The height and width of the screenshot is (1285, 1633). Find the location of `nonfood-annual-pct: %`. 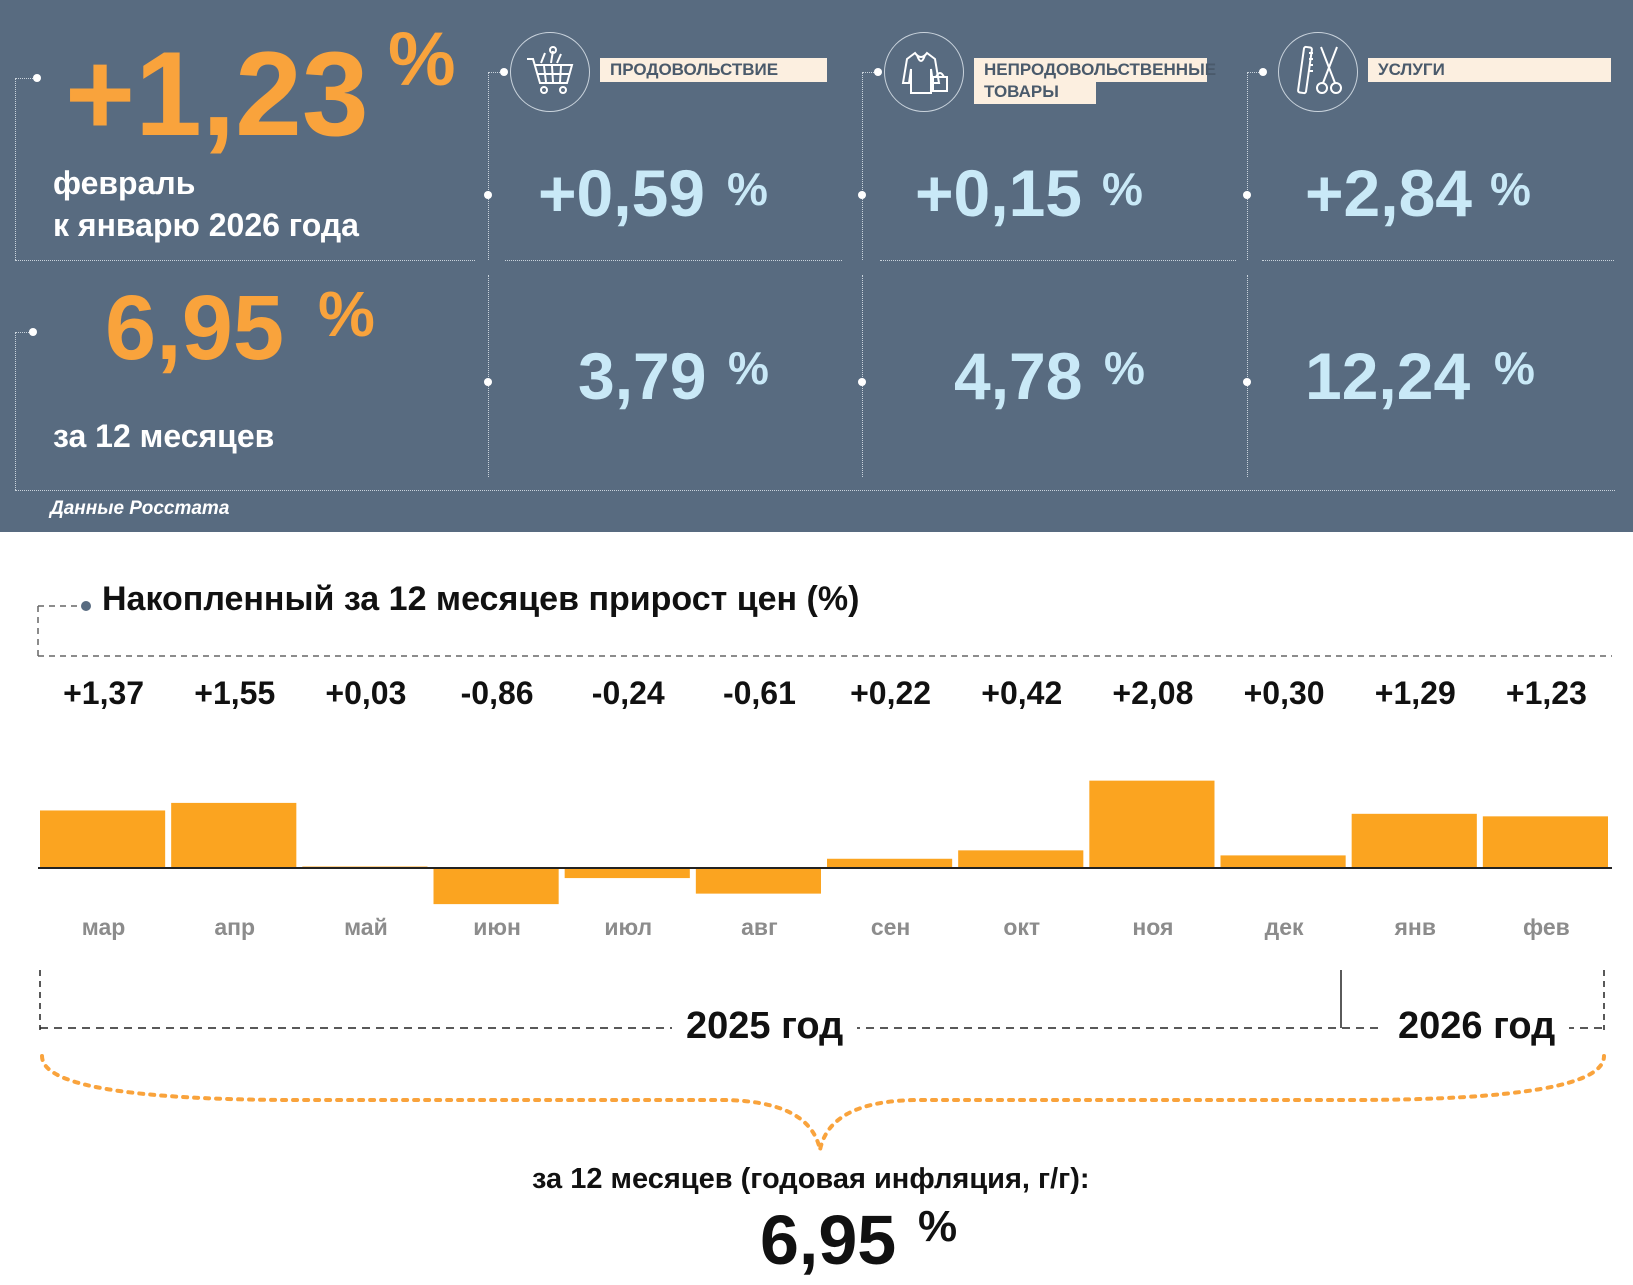

nonfood-annual-pct: % is located at coordinates (1124, 368).